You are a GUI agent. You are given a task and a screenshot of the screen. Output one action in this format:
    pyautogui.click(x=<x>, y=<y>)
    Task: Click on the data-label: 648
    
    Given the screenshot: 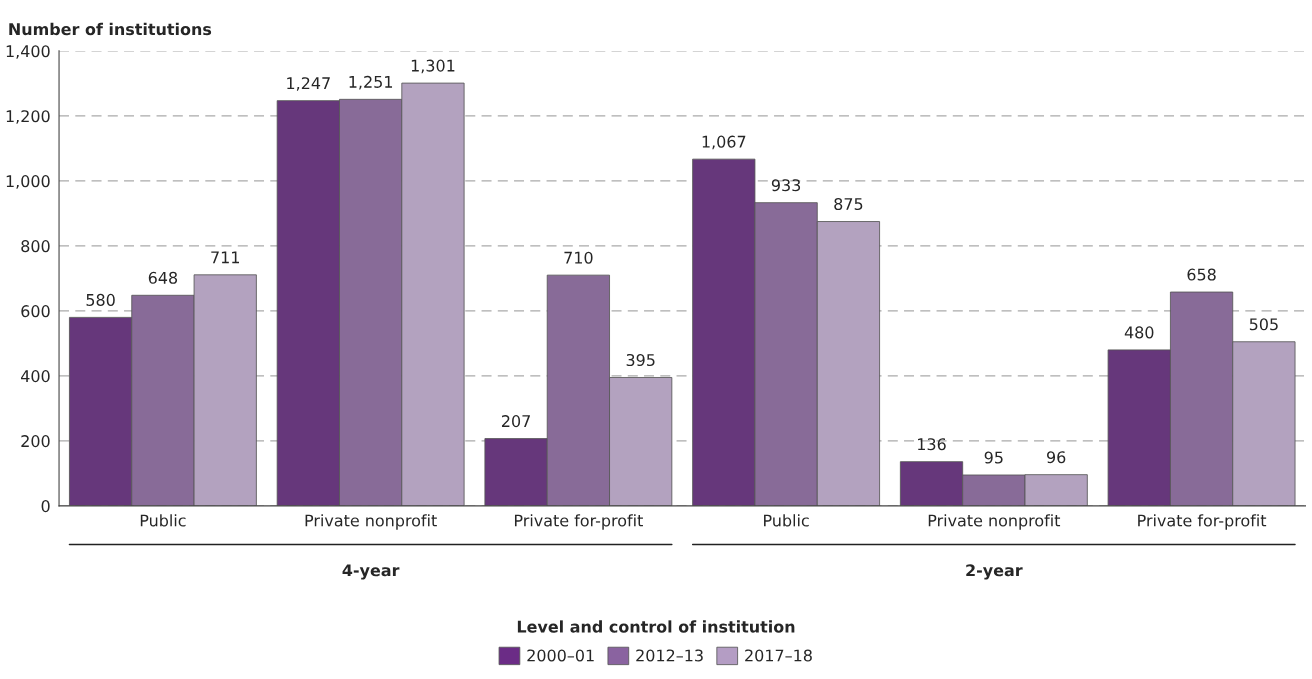 What is the action you would take?
    pyautogui.click(x=163, y=277)
    